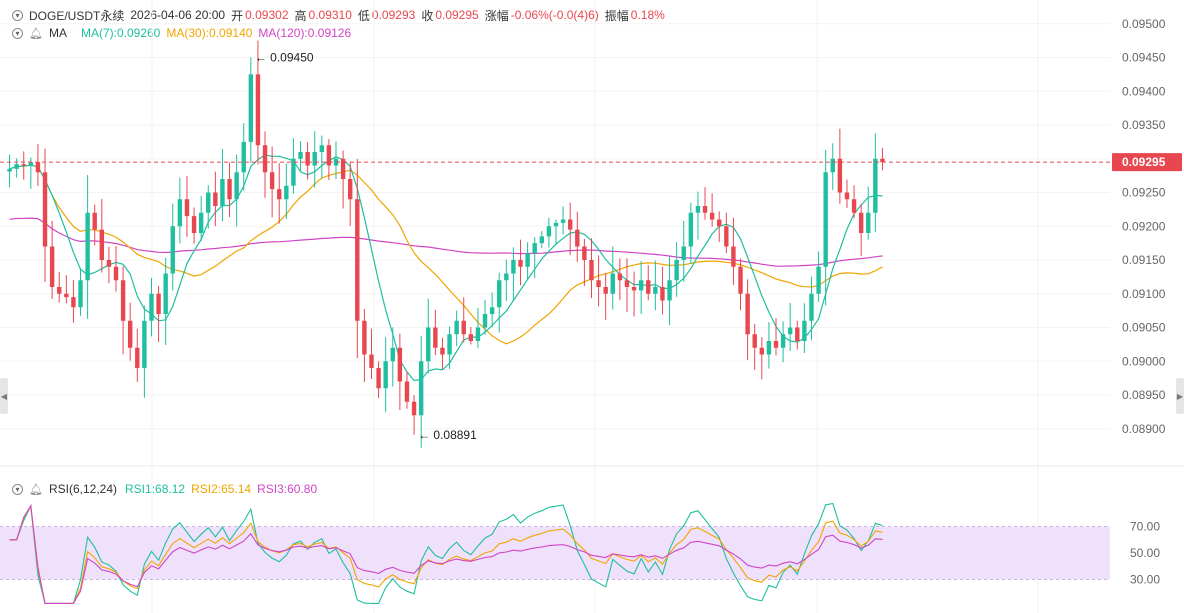  Describe the element at coordinates (330, 15) in the screenshot. I see `high-value: 0.09310` at that location.